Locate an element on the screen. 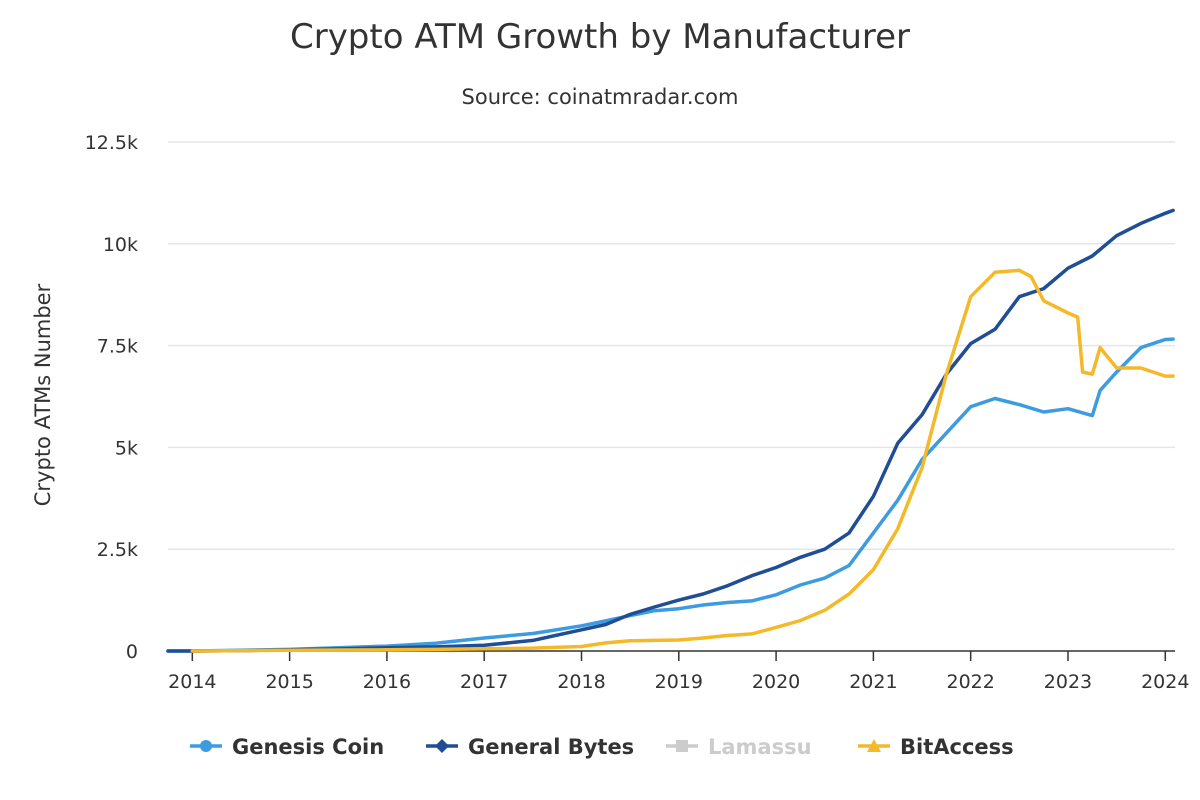 The height and width of the screenshot is (800, 1200). y-axis-title: Crypto ATMs Number is located at coordinates (43, 394).